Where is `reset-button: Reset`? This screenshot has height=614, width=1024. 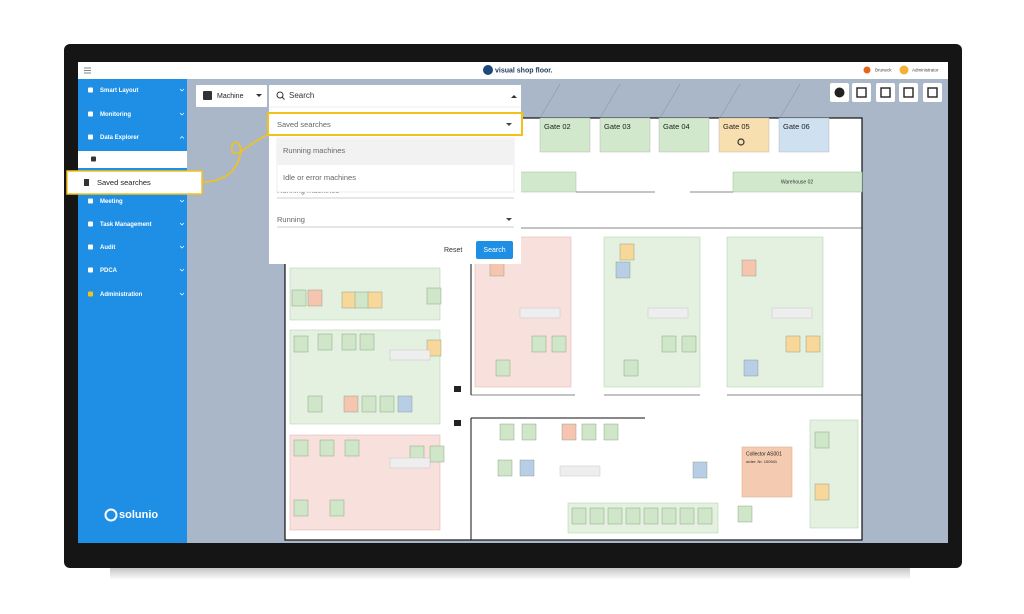 reset-button: Reset is located at coordinates (453, 250).